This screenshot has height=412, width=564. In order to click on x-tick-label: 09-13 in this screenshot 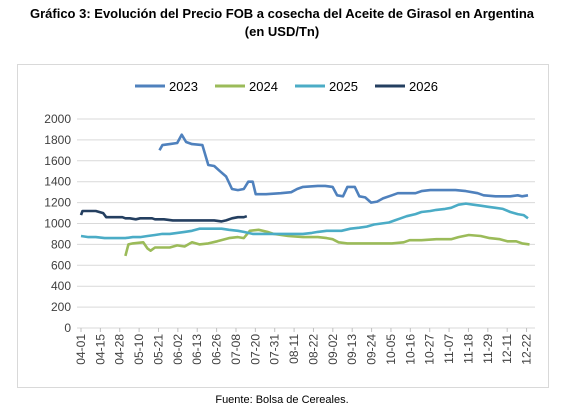, I will do `click(352, 349)`.